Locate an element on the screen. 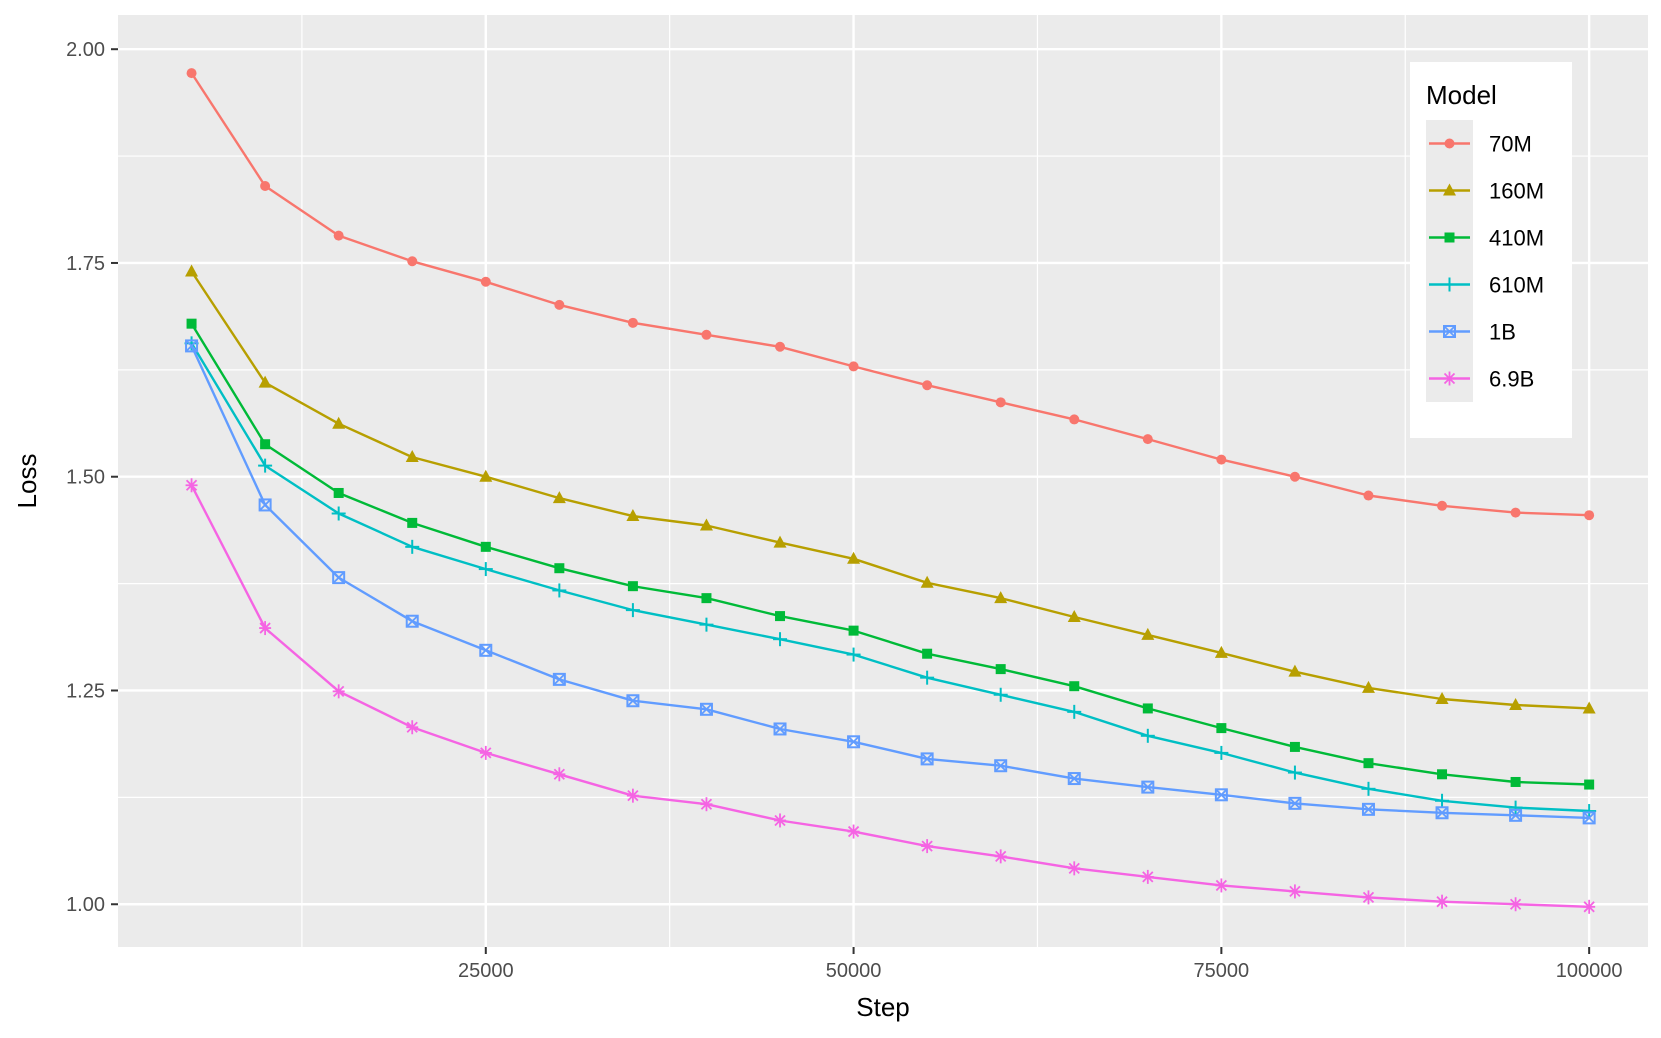 Image resolution: width=1661 pixels, height=1038 pixels. legend-item-1b: 1B is located at coordinates (1471, 331).